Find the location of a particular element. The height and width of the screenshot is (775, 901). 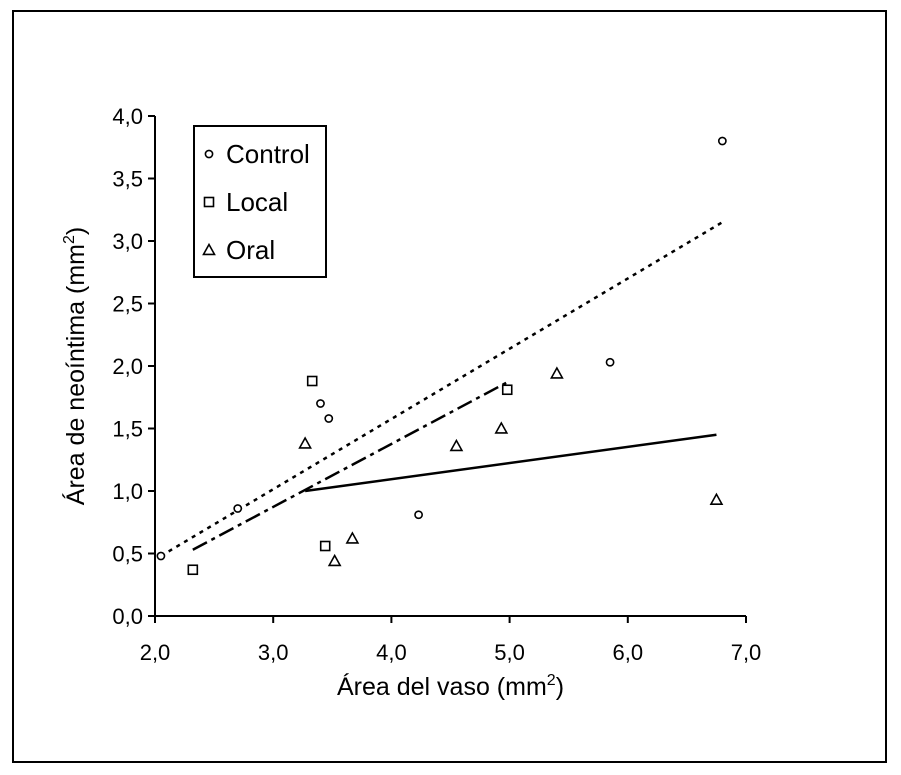

legend-marker-local is located at coordinates (209, 202).